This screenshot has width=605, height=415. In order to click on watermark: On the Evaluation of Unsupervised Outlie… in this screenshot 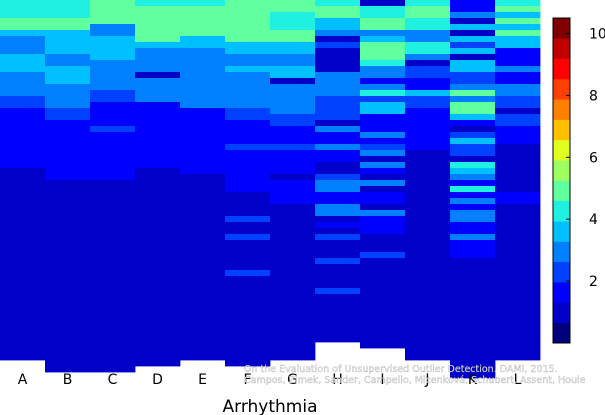, I will do `click(415, 375)`.